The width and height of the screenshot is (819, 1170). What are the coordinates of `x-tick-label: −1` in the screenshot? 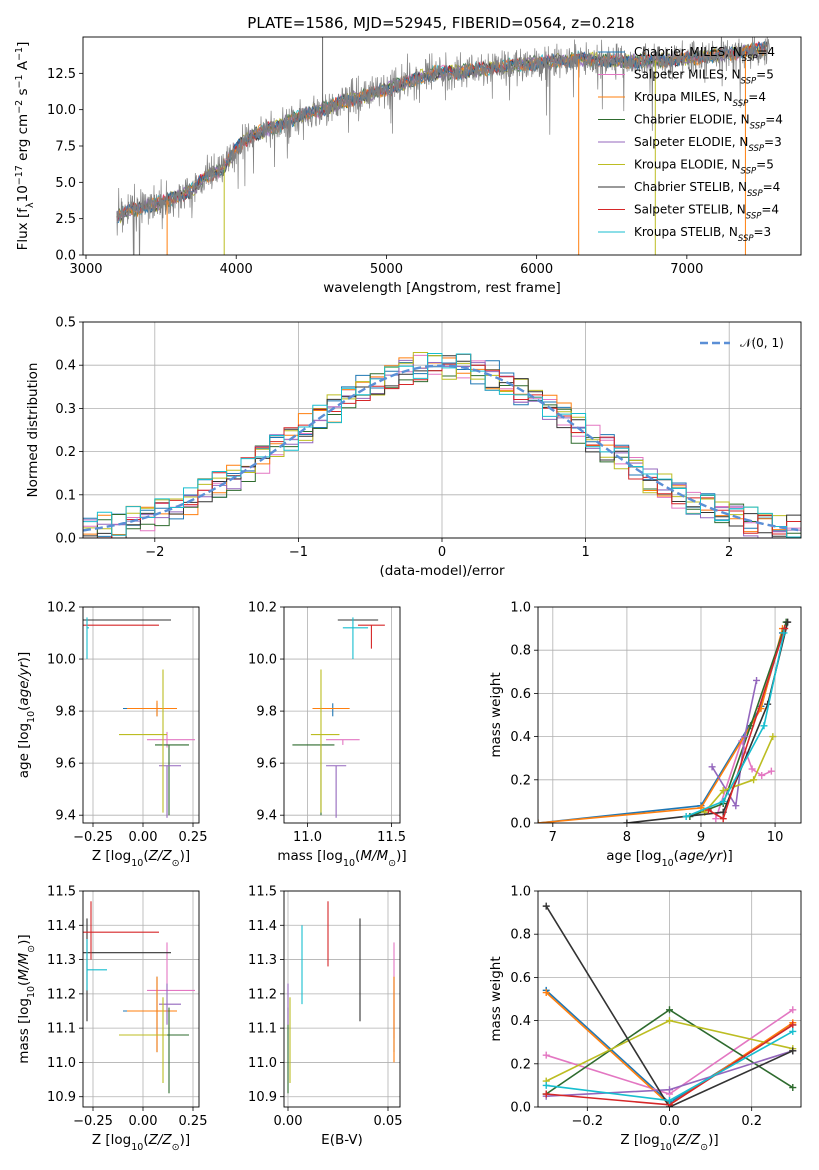 It's located at (298, 552).